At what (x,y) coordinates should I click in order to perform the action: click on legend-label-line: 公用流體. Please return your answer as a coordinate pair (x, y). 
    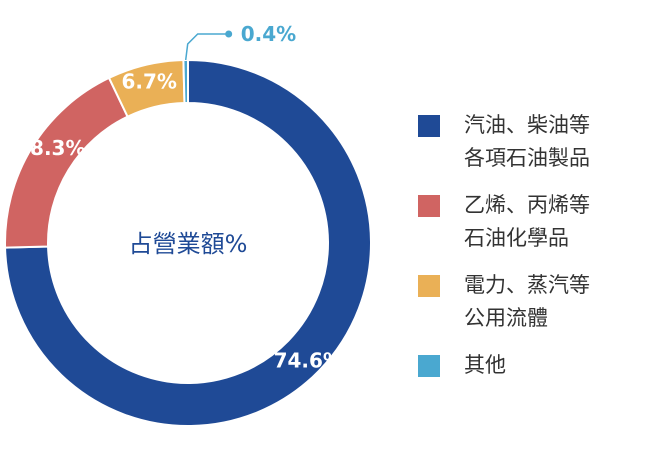
    Looking at the image, I should click on (506, 318).